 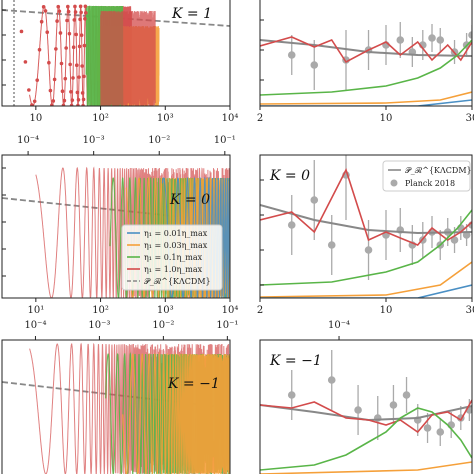 I want to click on legend-entry-4: 𝒫_ℛ^{KΛCDM}, so click(x=177, y=281).